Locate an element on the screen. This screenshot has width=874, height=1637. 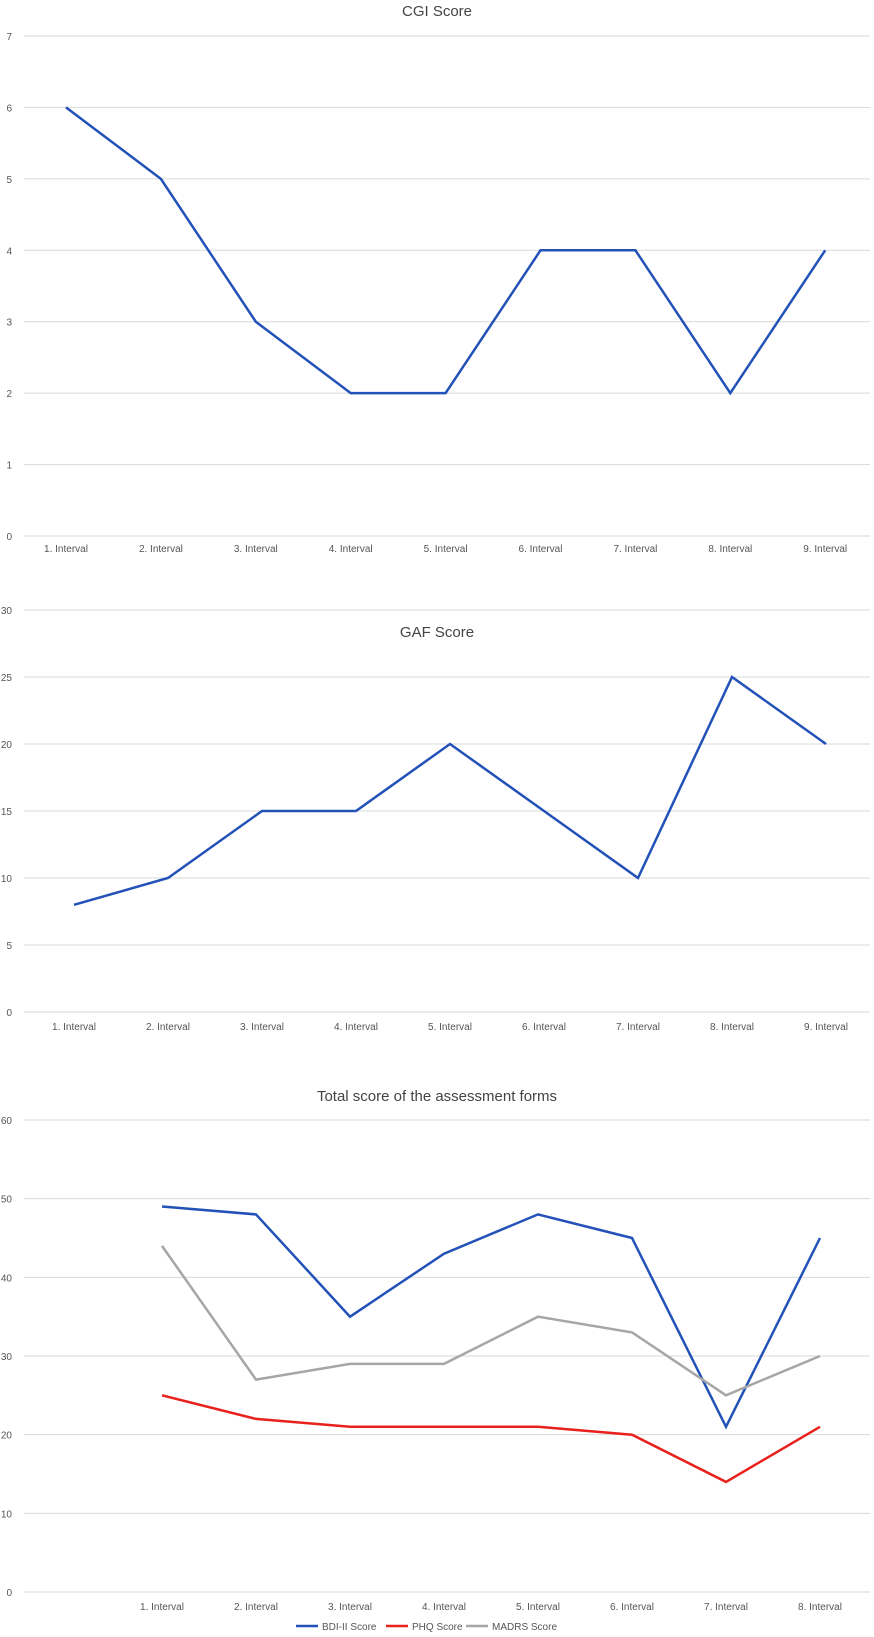
y-tick-label: 4 is located at coordinates (9, 251).